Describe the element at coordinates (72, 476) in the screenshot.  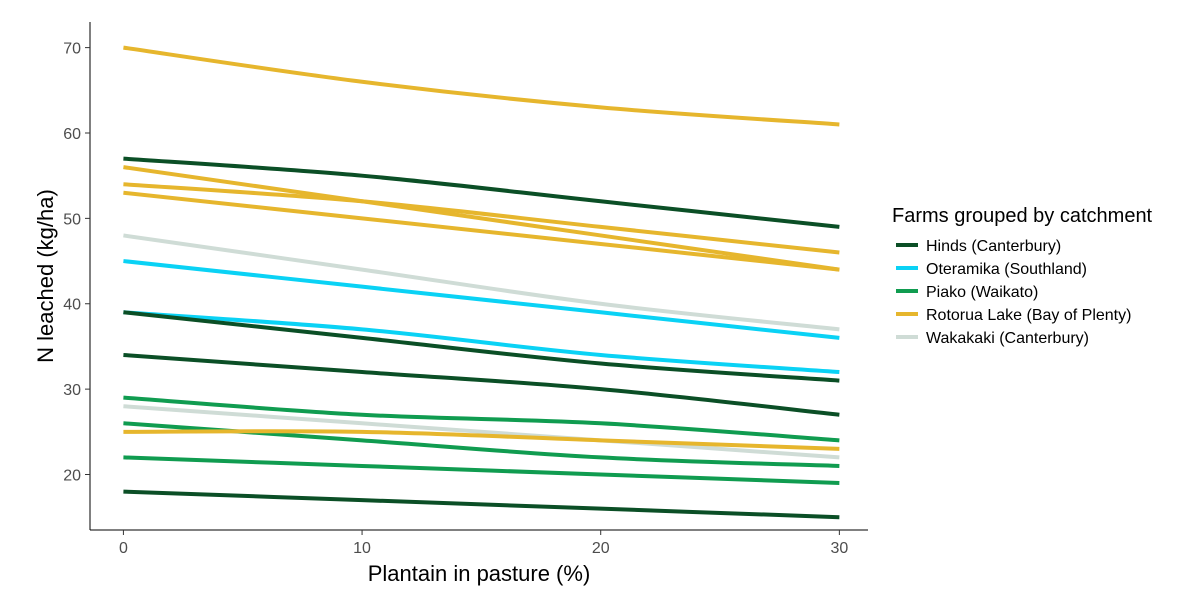
I see `y-tick-label: 20` at that location.